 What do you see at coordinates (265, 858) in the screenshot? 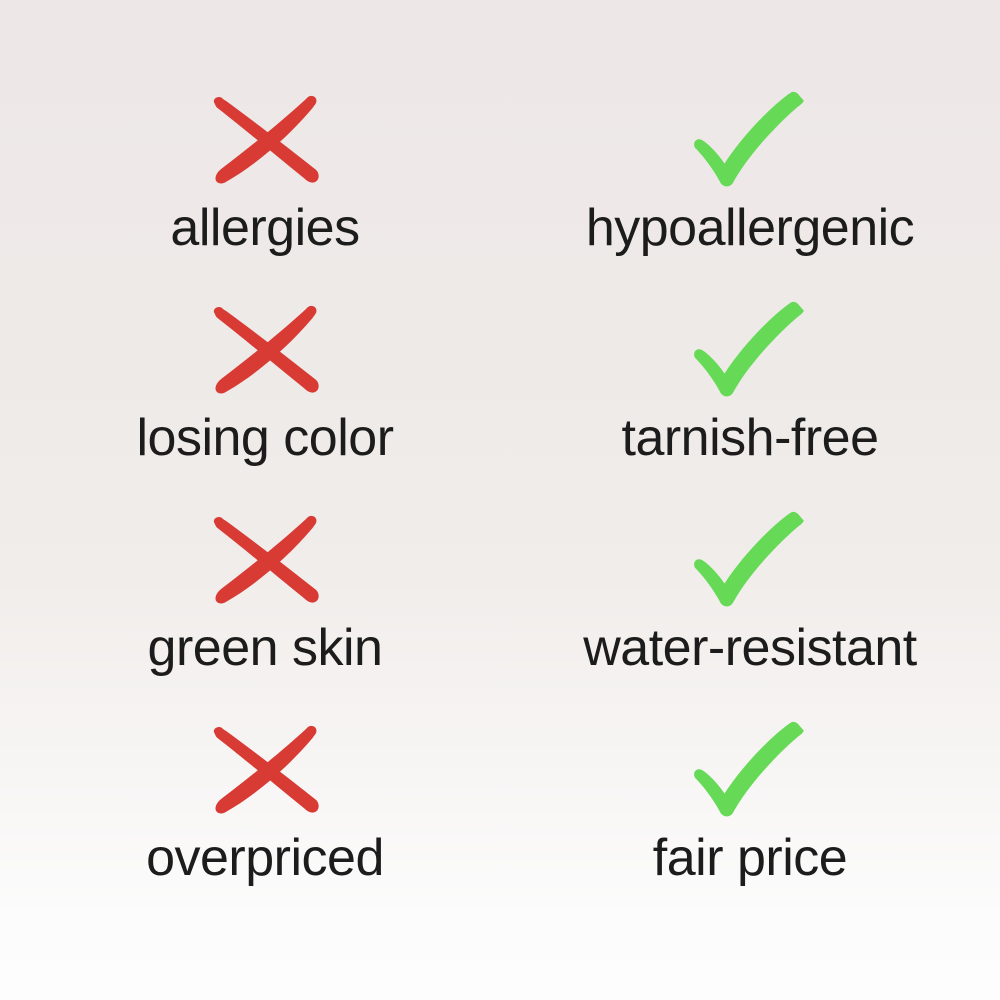
I see `con-label: overpriced` at bounding box center [265, 858].